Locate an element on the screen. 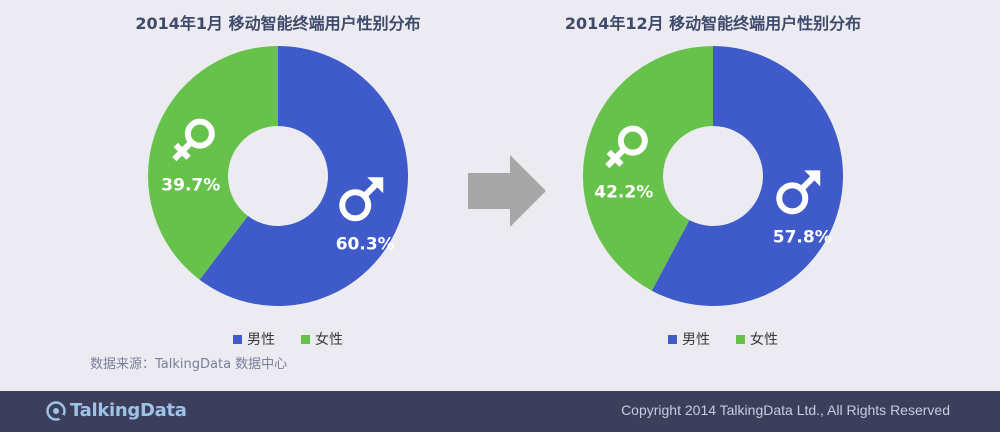  data-source-note: 数据来源：TalkingData 数据中心 is located at coordinates (189, 364).